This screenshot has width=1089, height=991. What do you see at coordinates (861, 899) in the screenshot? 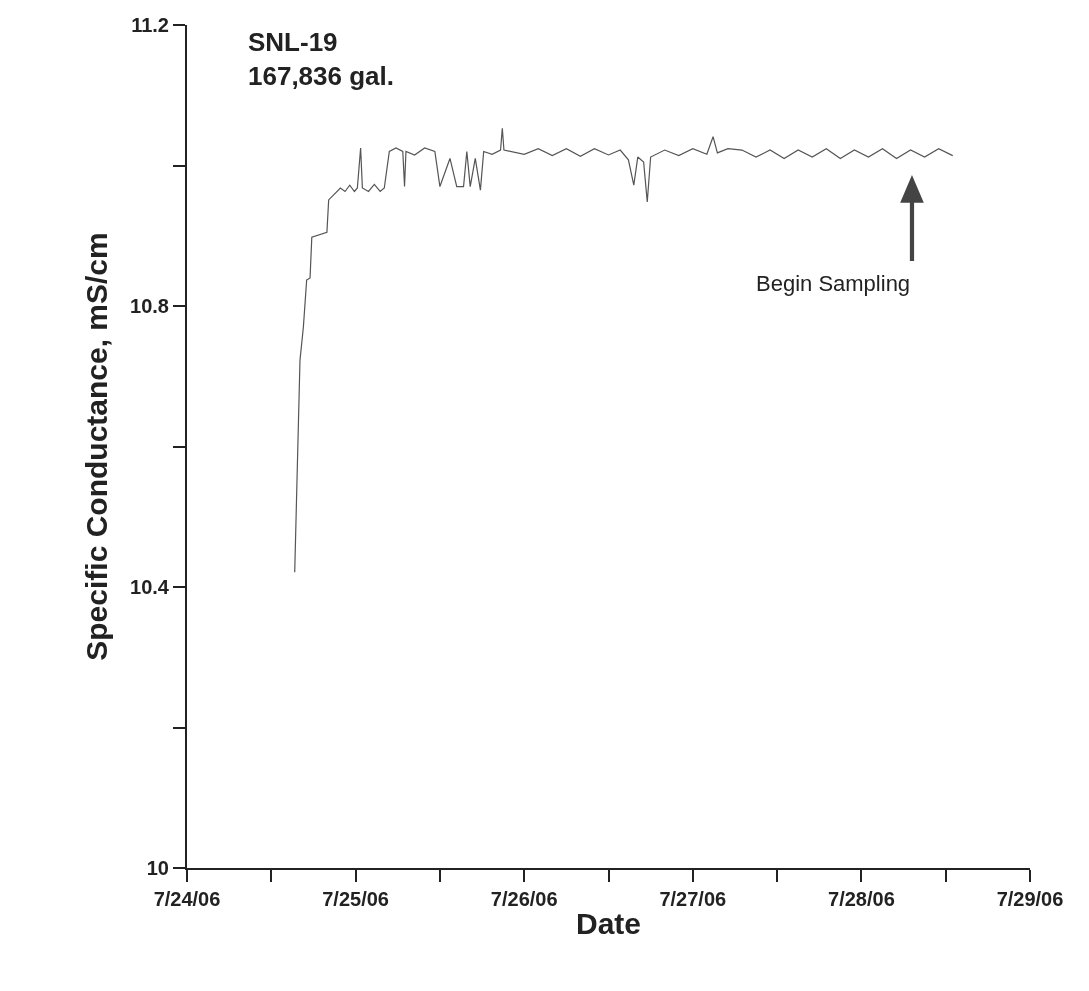
I see `x-tick-label: 7/28/06` at bounding box center [861, 899].